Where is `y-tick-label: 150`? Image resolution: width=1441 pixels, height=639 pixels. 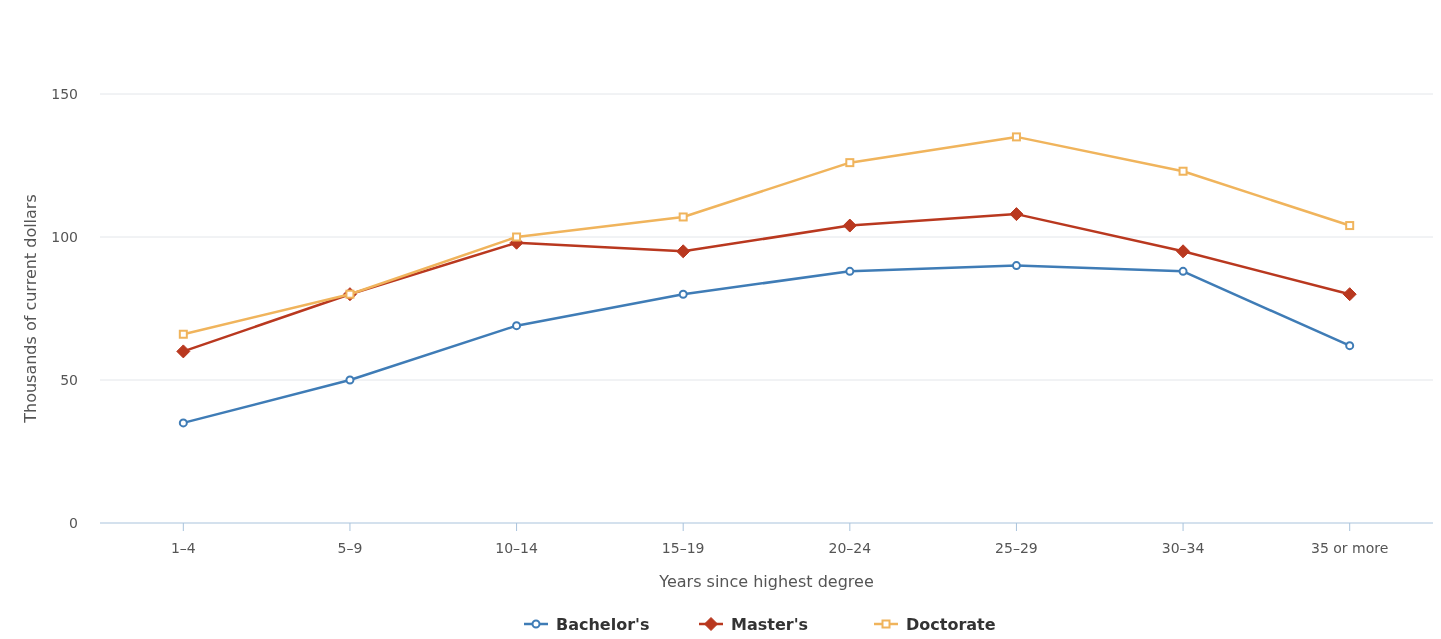 y-tick-label: 150 is located at coordinates (64, 93).